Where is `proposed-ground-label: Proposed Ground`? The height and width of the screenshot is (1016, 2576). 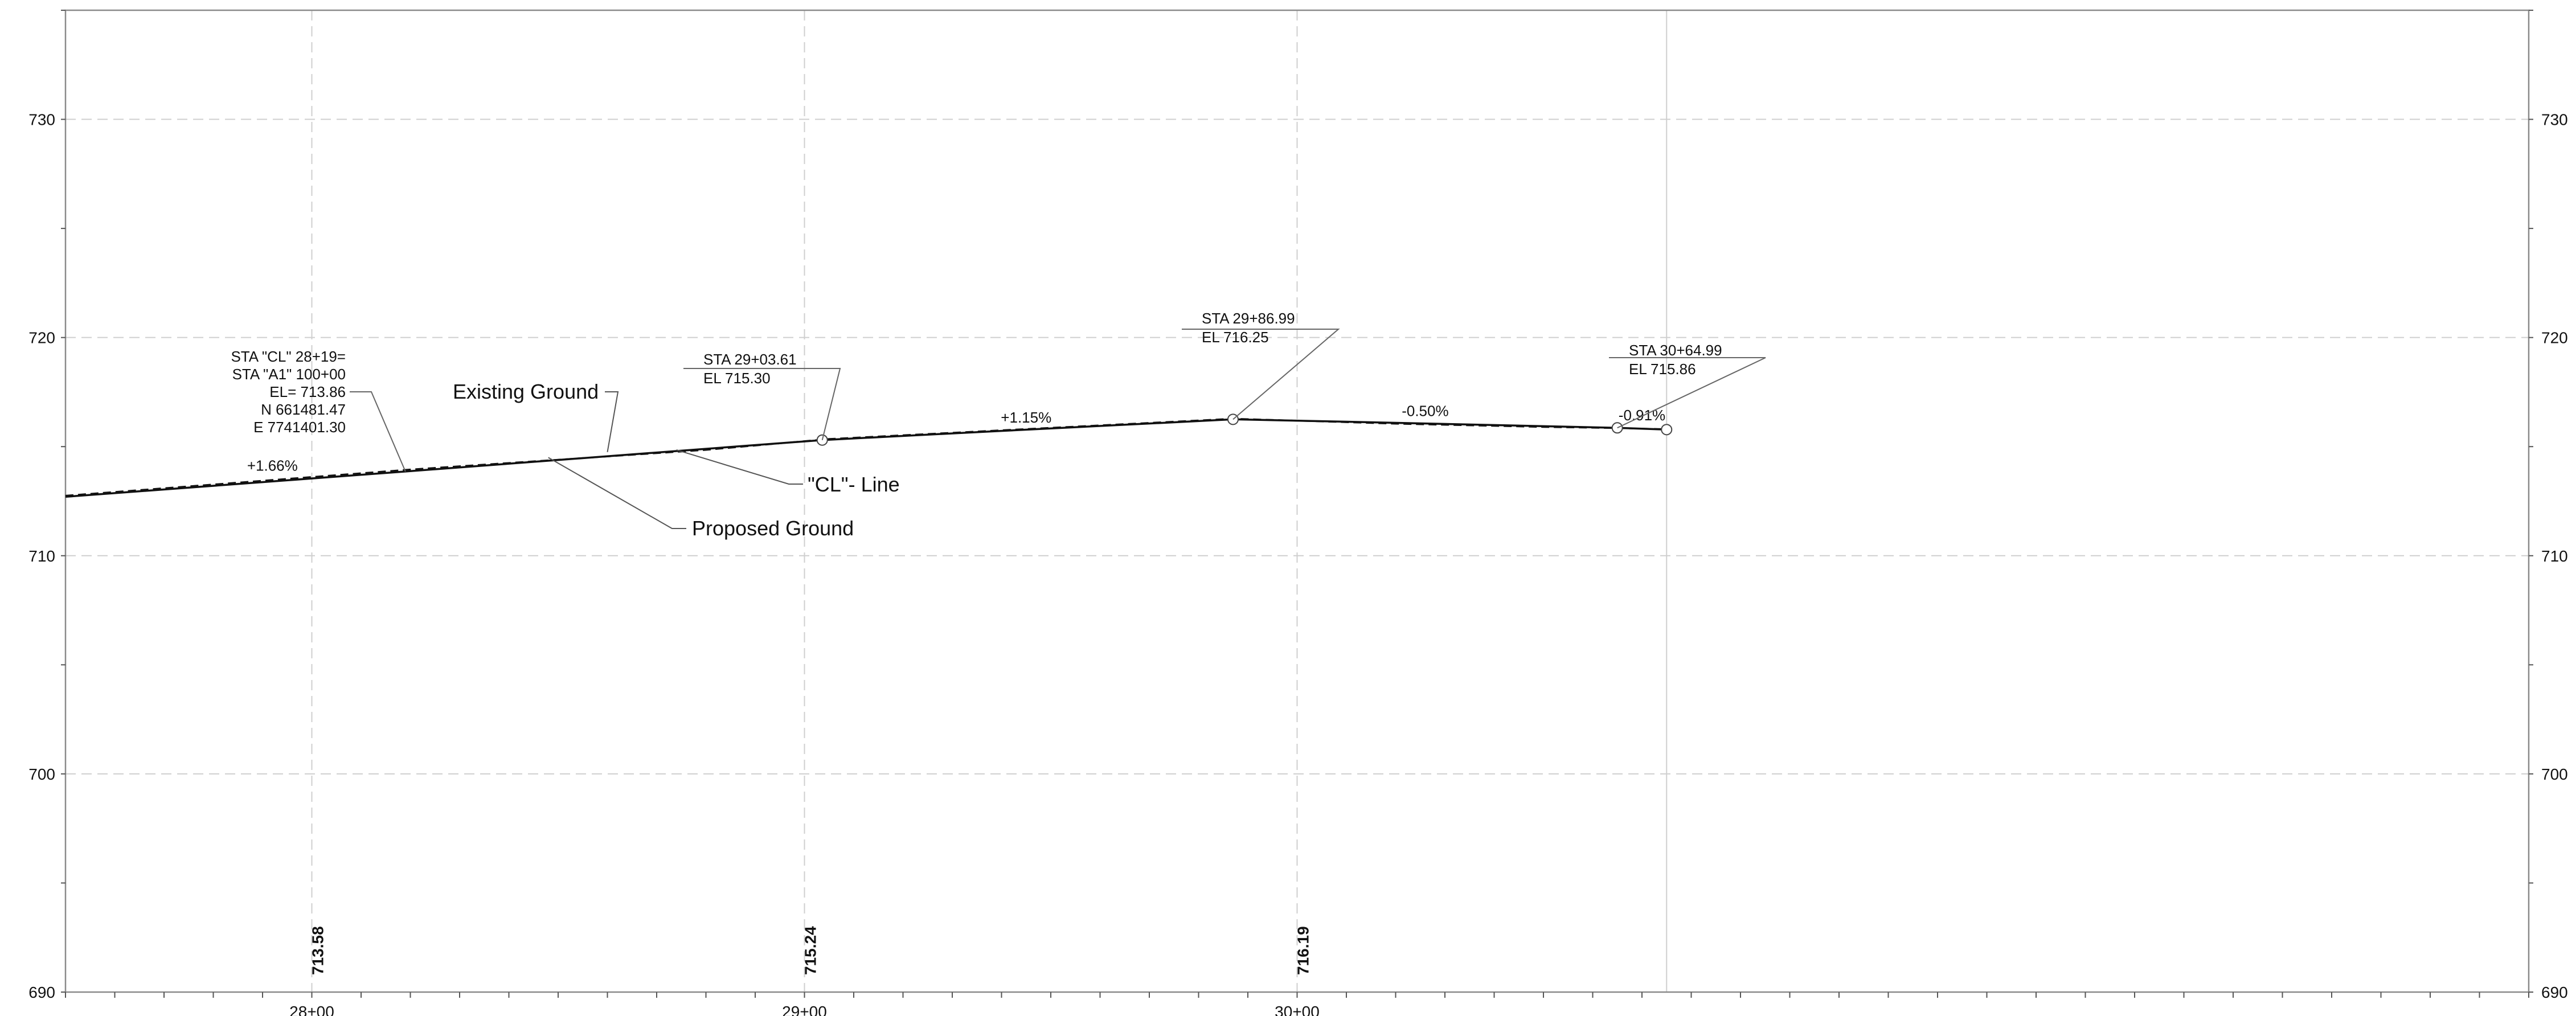 proposed-ground-label: Proposed Ground is located at coordinates (773, 528).